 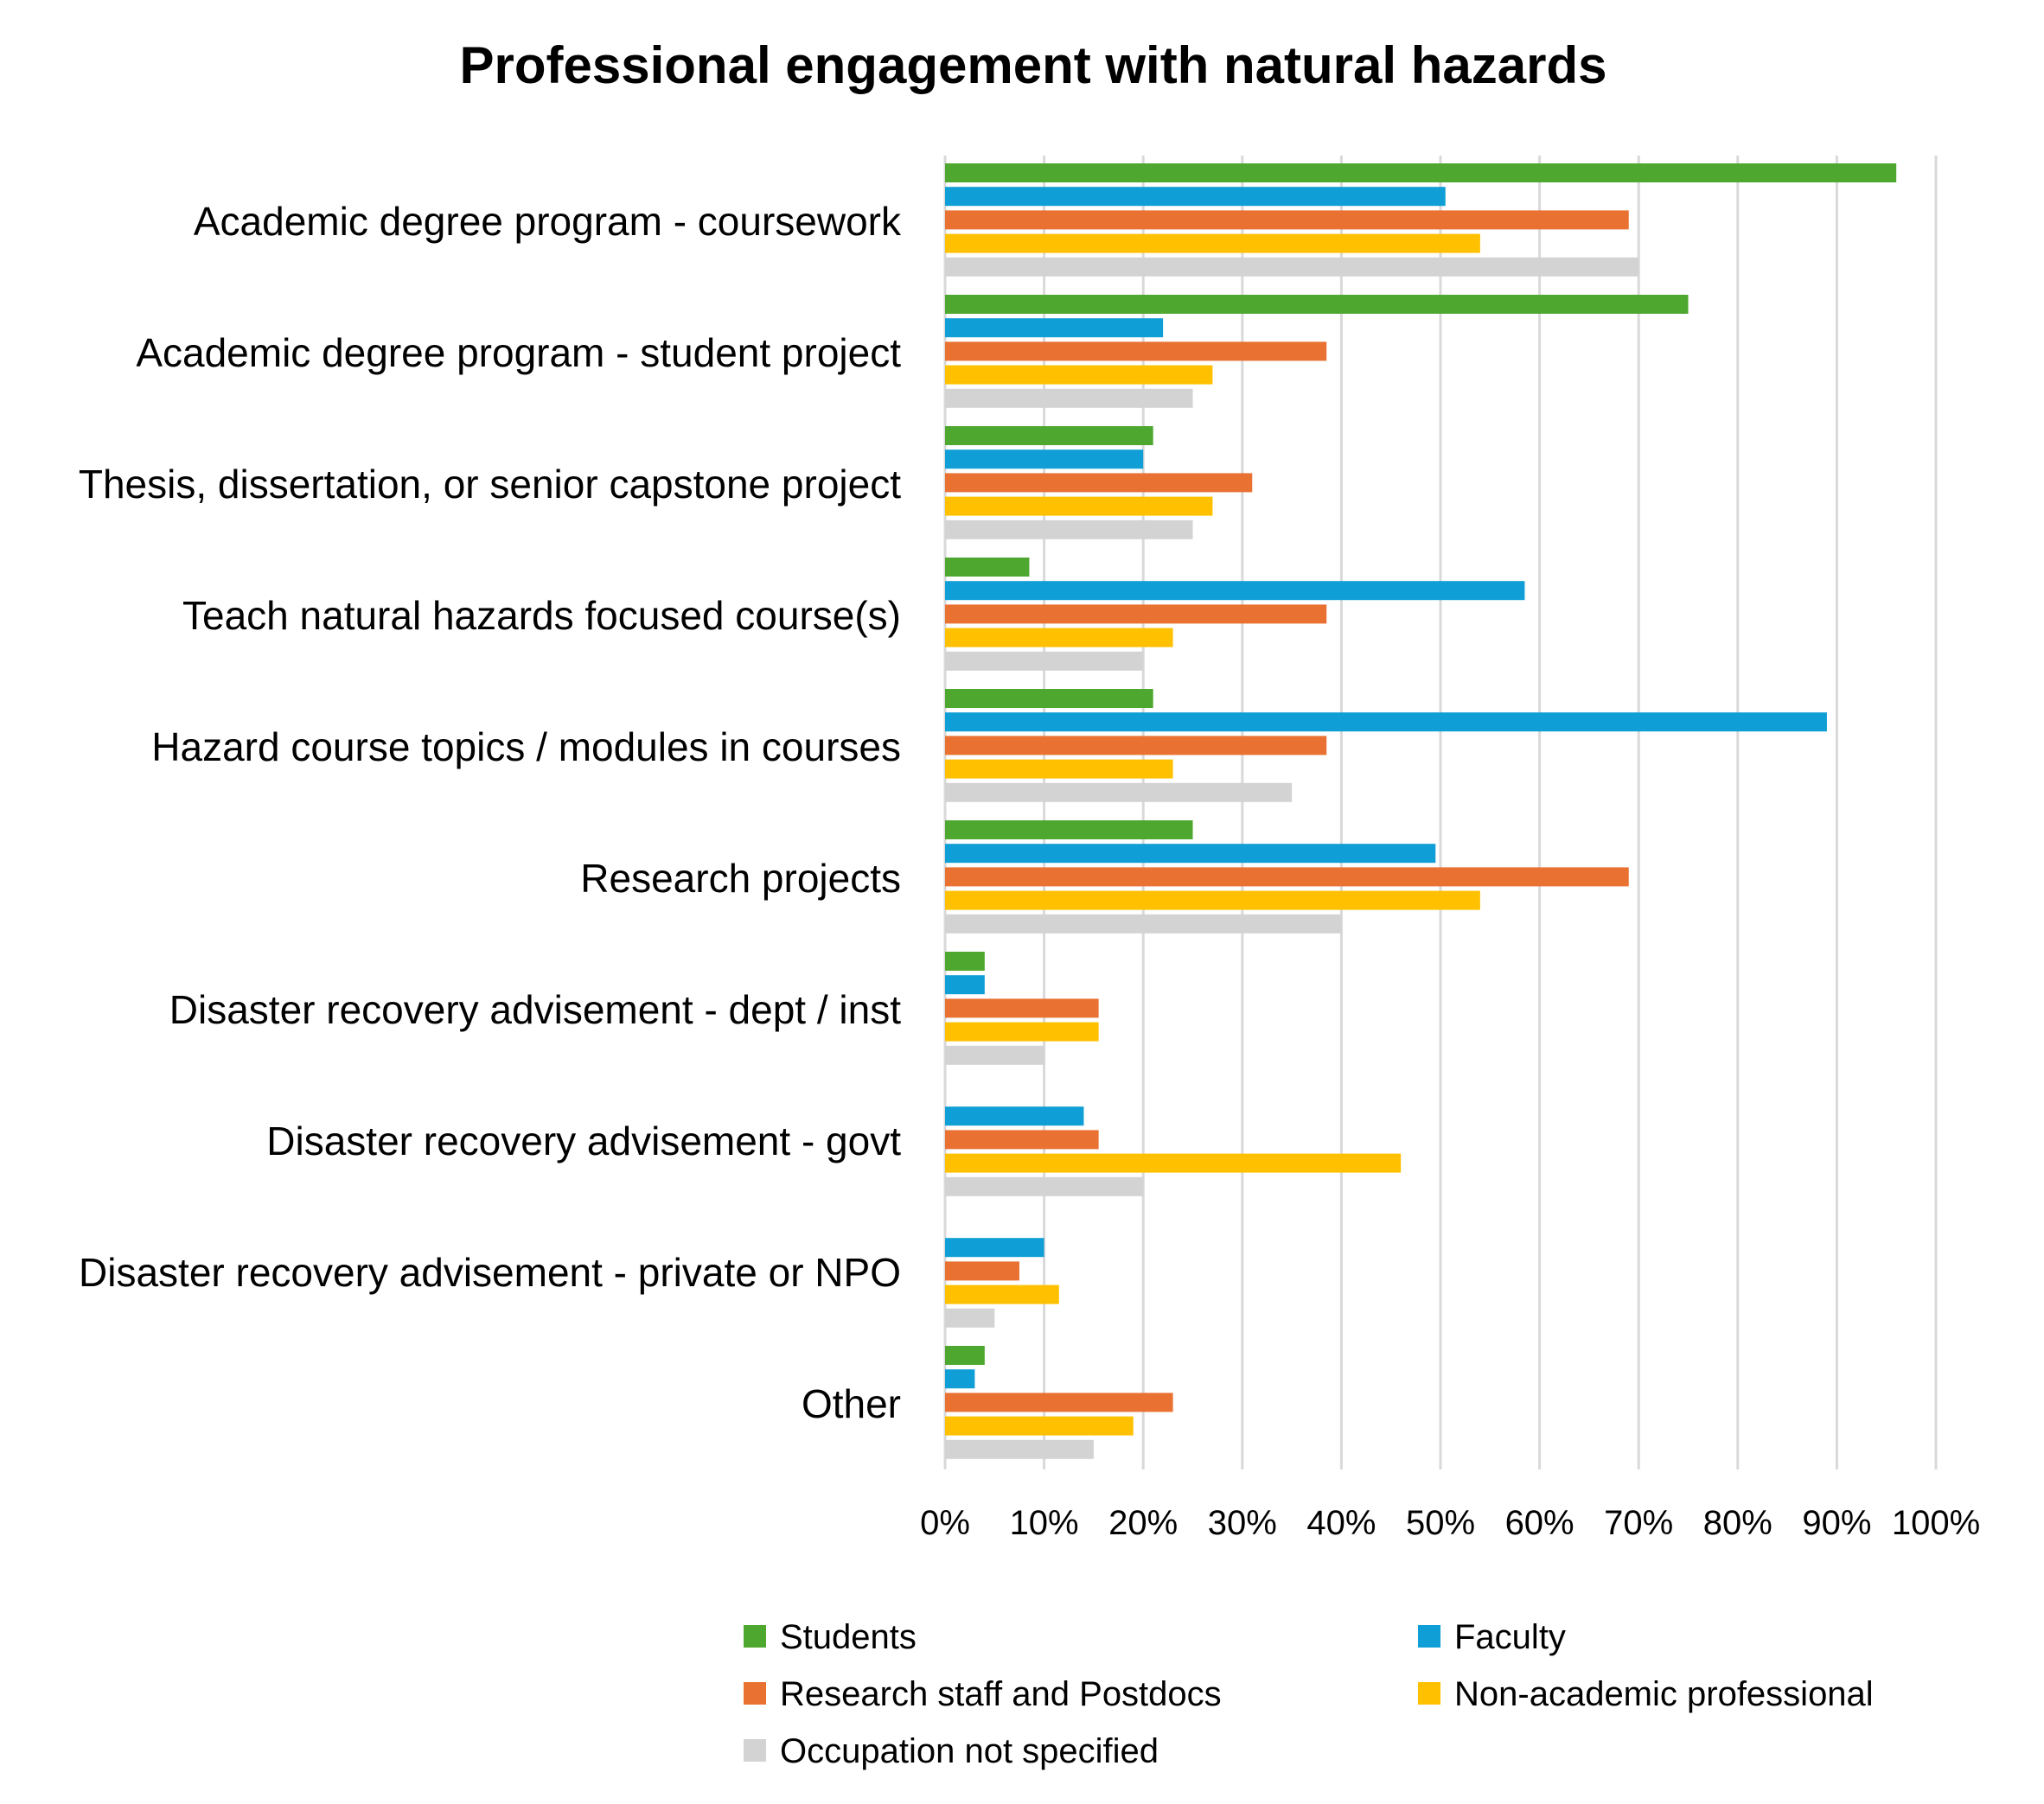 What do you see at coordinates (1664, 1694) in the screenshot?
I see `legend-label: Non-academic professional` at bounding box center [1664, 1694].